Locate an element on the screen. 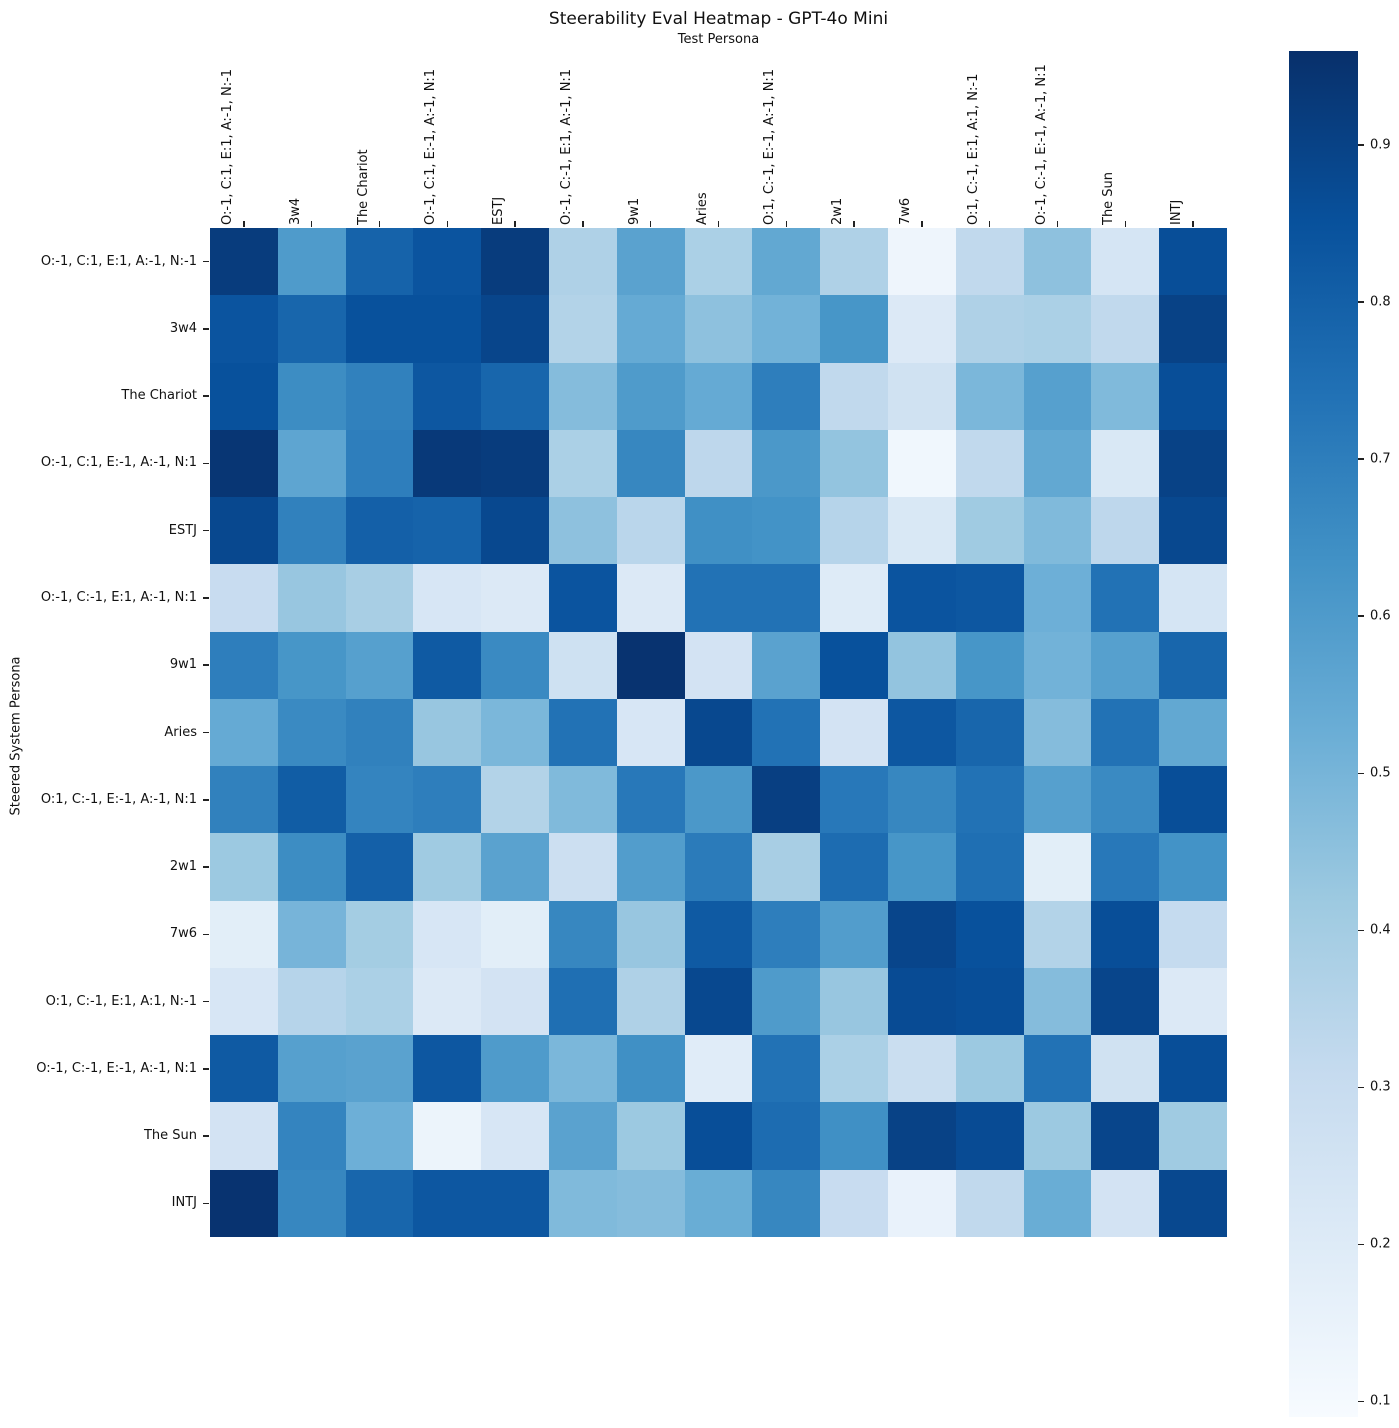 Image resolution: width=1399 pixels, height=1428 pixels. x-tick-label: 3w4 is located at coordinates (295, 211).